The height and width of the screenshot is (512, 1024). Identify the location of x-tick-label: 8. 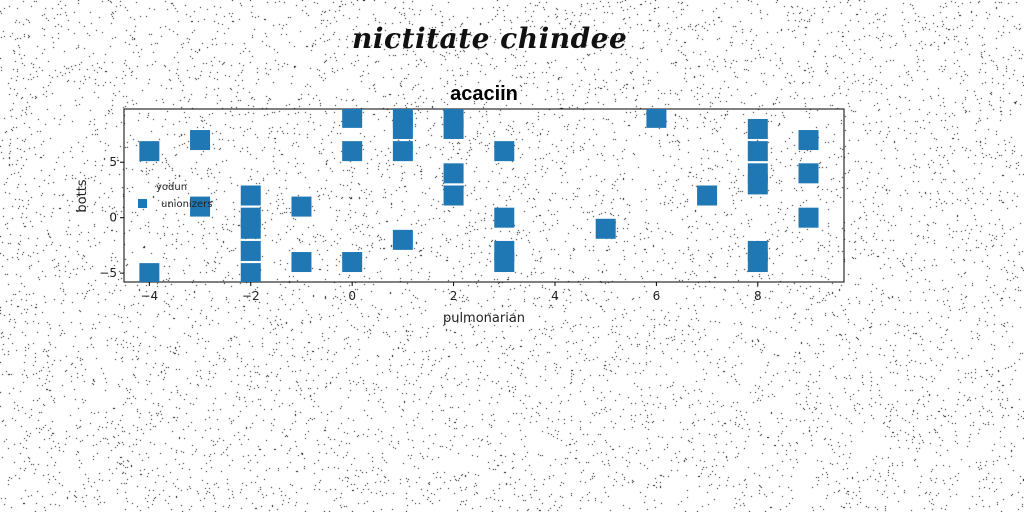
(758, 296).